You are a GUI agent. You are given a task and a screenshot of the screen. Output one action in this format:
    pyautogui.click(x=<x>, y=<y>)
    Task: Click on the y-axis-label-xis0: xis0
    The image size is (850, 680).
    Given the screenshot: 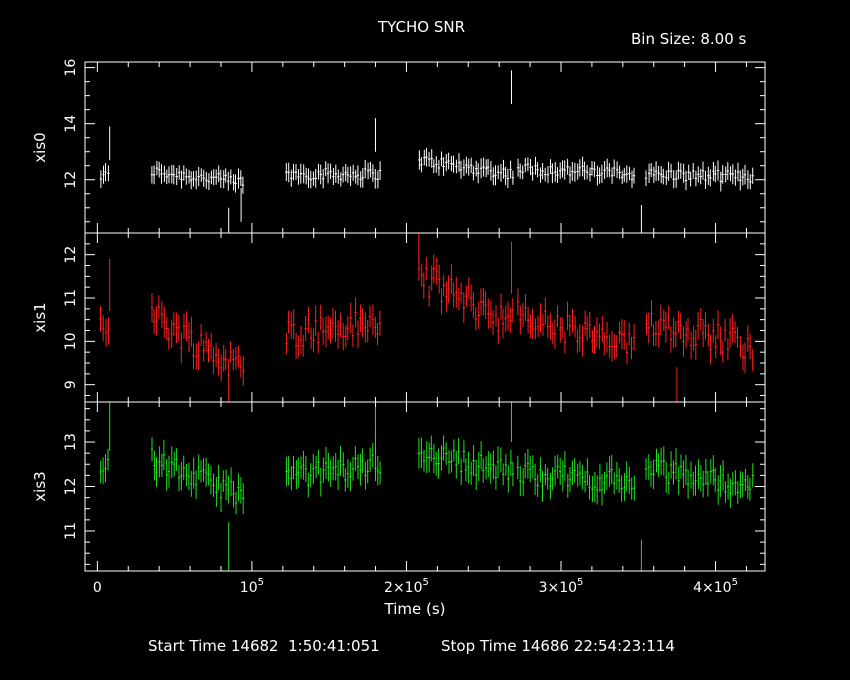 What is the action you would take?
    pyautogui.click(x=40, y=147)
    